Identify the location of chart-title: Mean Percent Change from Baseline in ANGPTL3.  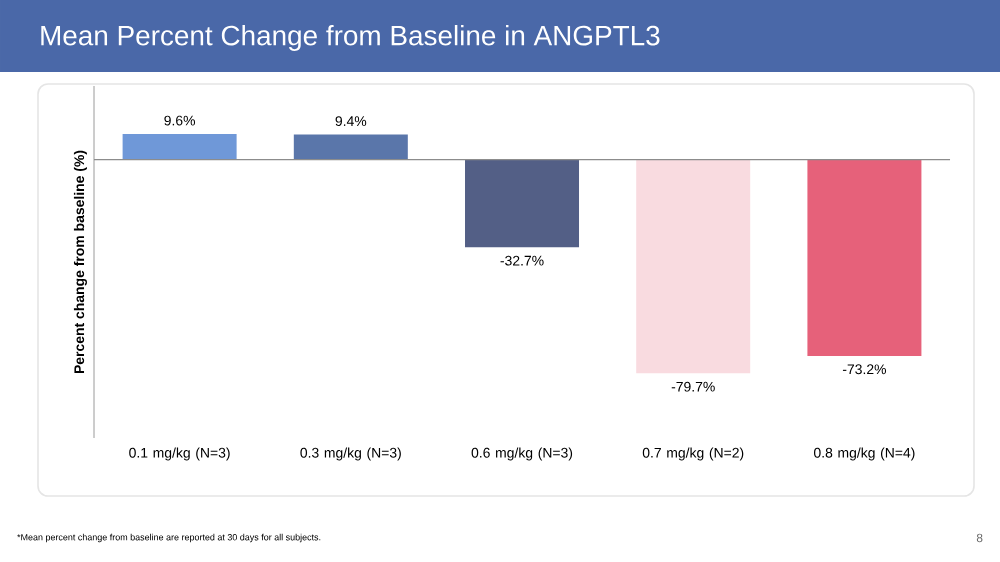
(350, 37).